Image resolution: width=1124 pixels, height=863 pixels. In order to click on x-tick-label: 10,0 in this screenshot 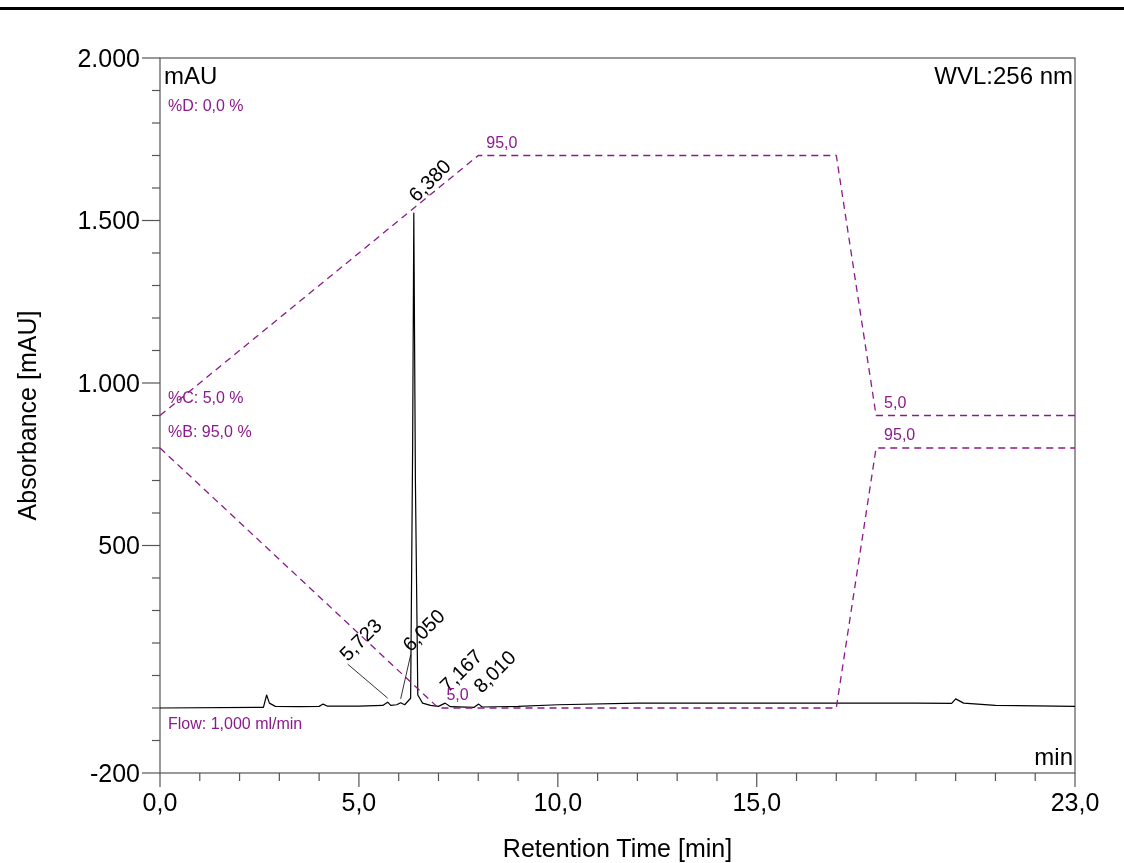, I will do `click(558, 802)`.